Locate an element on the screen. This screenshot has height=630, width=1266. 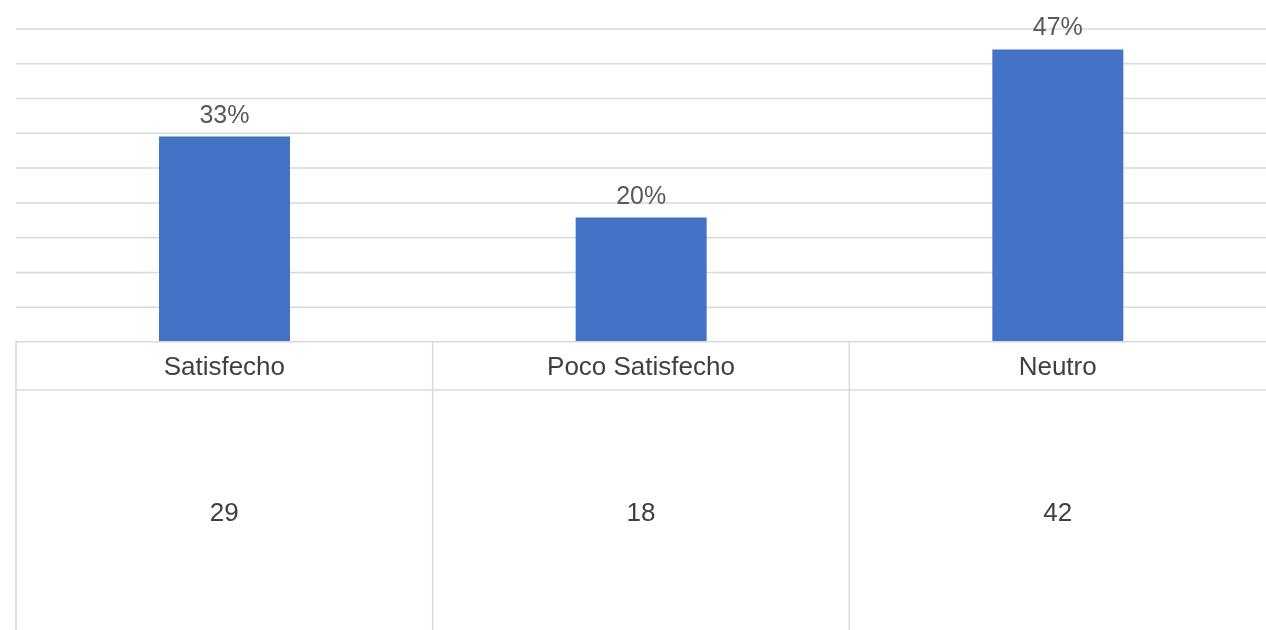
text: 42 is located at coordinates (1058, 512).